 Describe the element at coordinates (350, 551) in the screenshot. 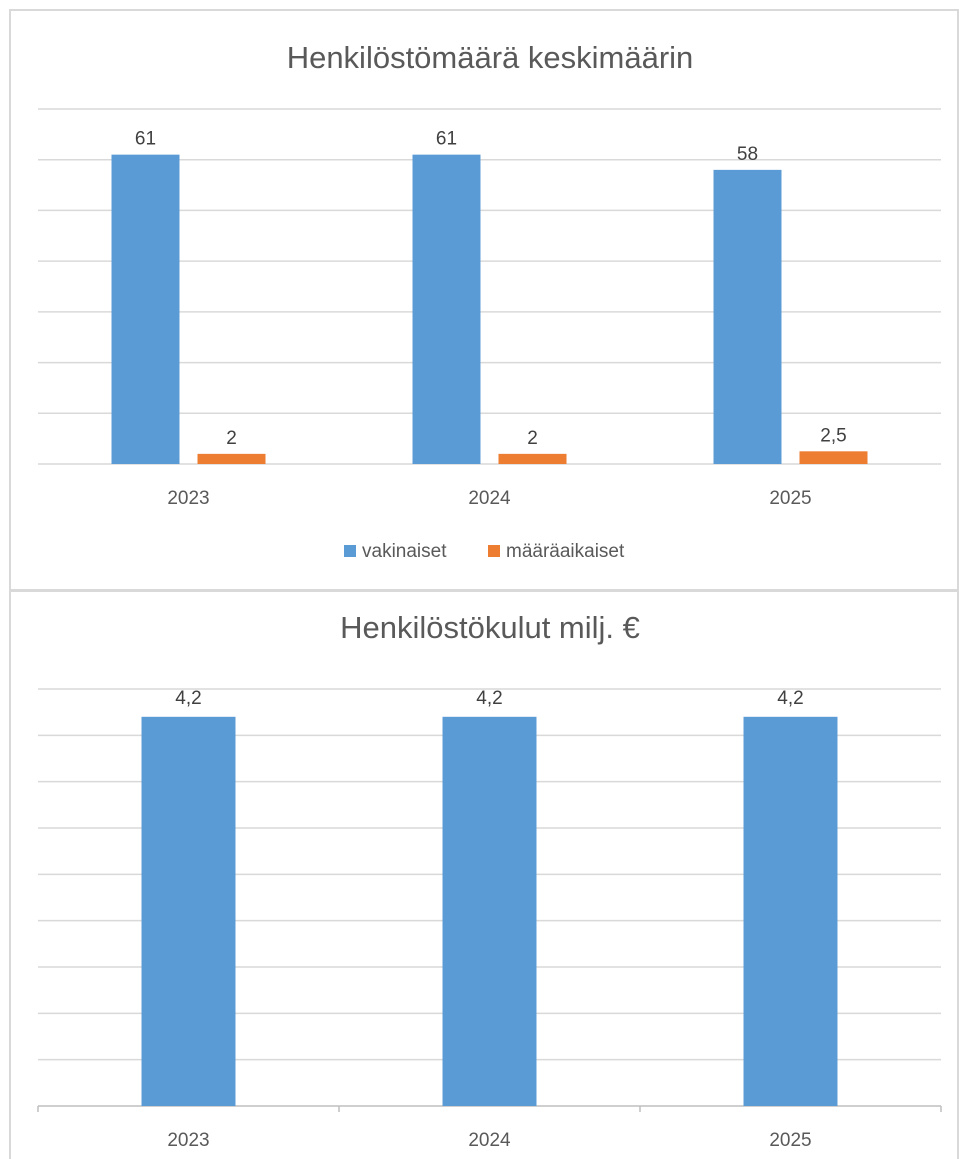

I see `legend-swatch-vakinaiset` at that location.